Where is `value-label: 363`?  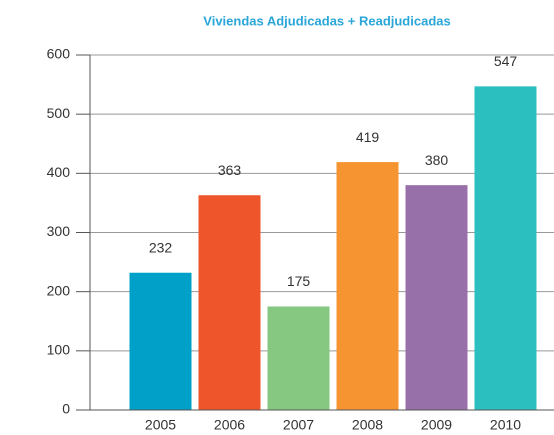 value-label: 363 is located at coordinates (230, 170).